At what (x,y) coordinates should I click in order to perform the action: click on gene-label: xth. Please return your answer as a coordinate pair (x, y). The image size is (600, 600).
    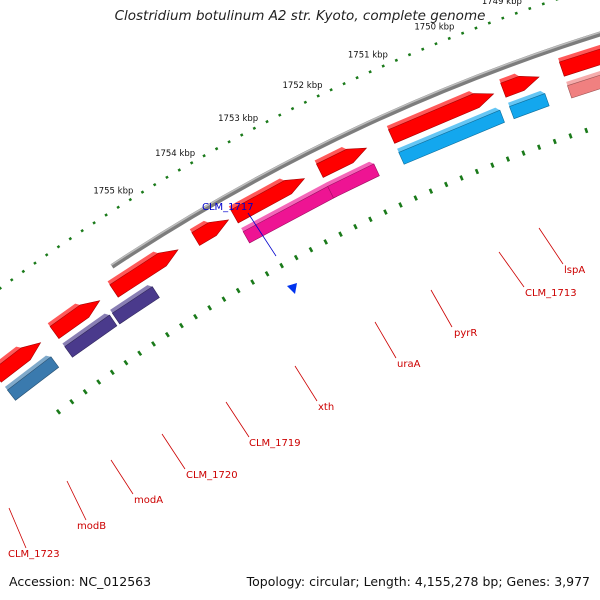
    Looking at the image, I should click on (326, 407).